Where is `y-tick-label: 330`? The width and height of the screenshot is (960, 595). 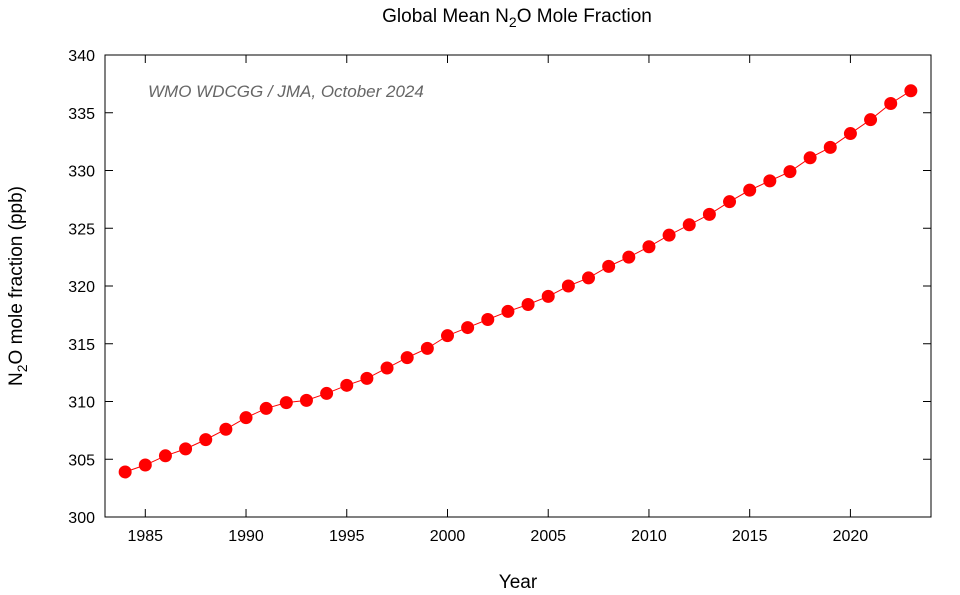
y-tick-label: 330 is located at coordinates (81, 172).